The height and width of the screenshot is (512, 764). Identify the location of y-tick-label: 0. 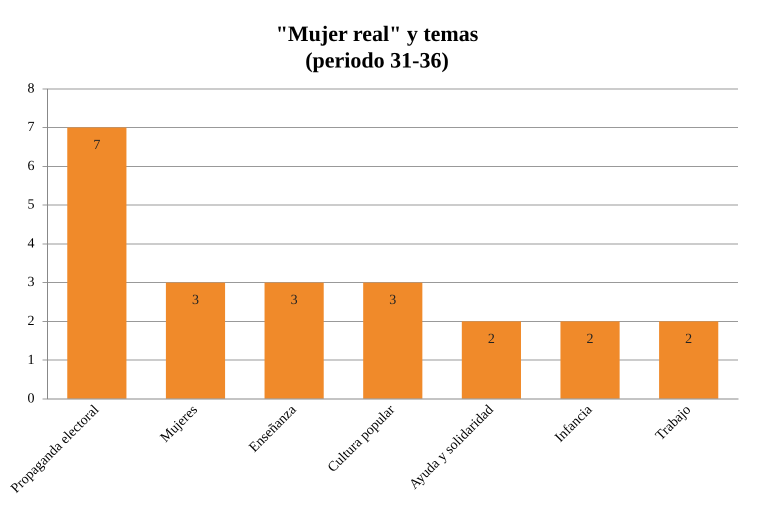
(31, 399).